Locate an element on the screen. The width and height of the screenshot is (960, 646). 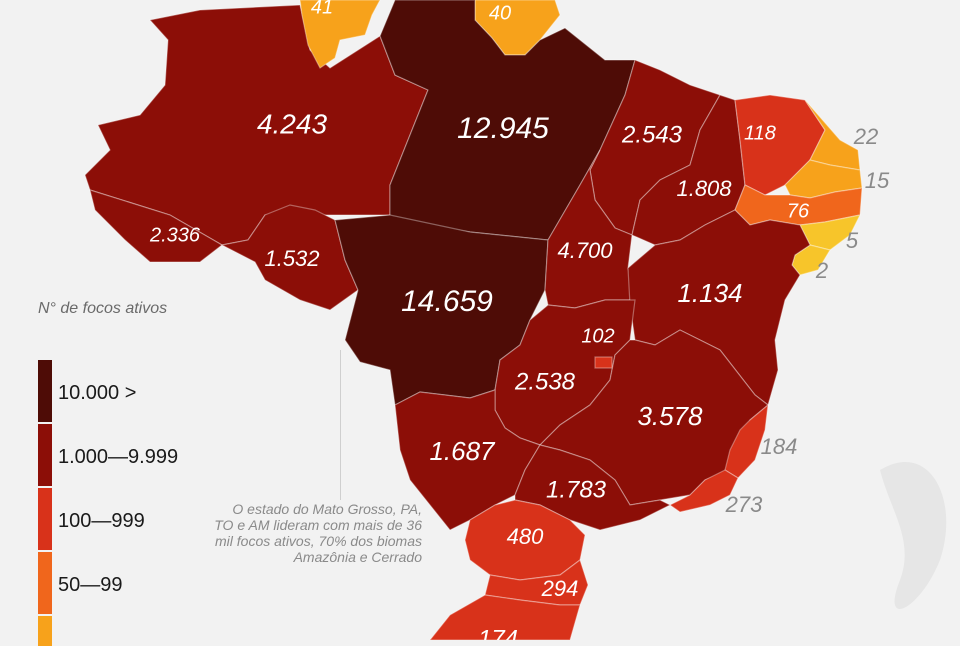
state-value-df: 102 is located at coordinates (597, 336).